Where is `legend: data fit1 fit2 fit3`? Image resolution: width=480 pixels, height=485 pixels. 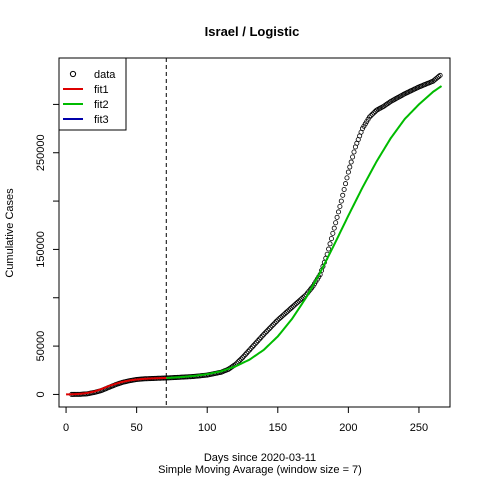 legend: data fit1 fit2 fit3 is located at coordinates (92, 94).